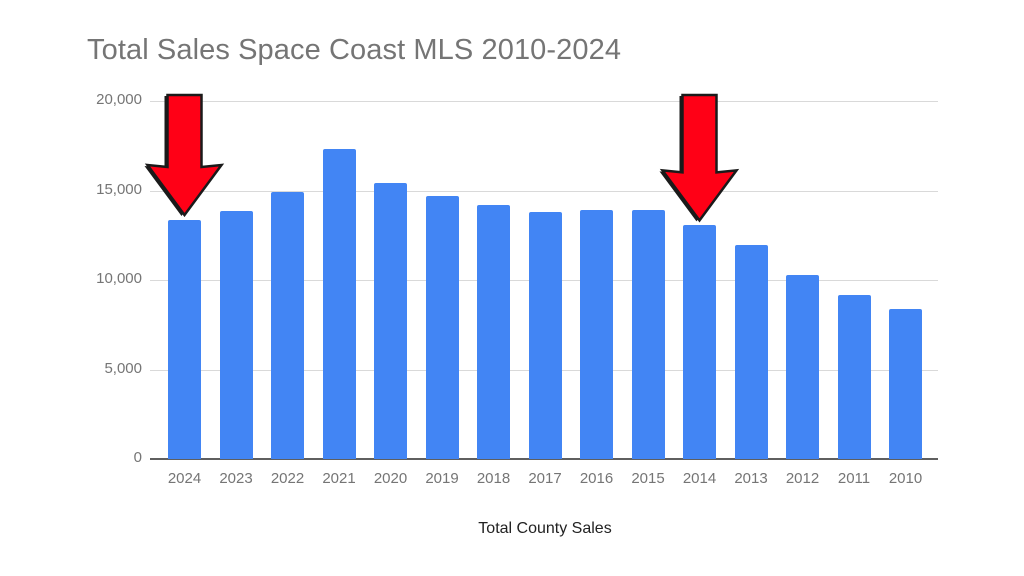 Image resolution: width=1024 pixels, height=576 pixels. I want to click on x-tick-label: 2024, so click(184, 478).